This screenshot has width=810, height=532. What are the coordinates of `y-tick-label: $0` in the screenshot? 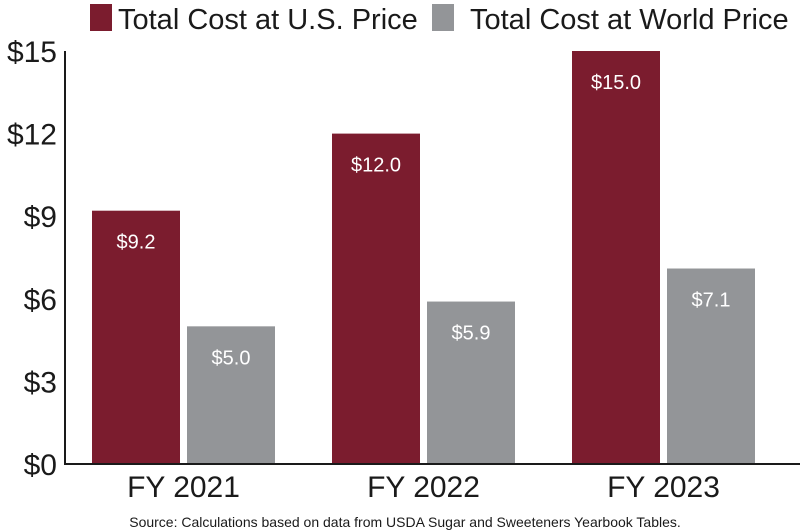 It's located at (40, 465).